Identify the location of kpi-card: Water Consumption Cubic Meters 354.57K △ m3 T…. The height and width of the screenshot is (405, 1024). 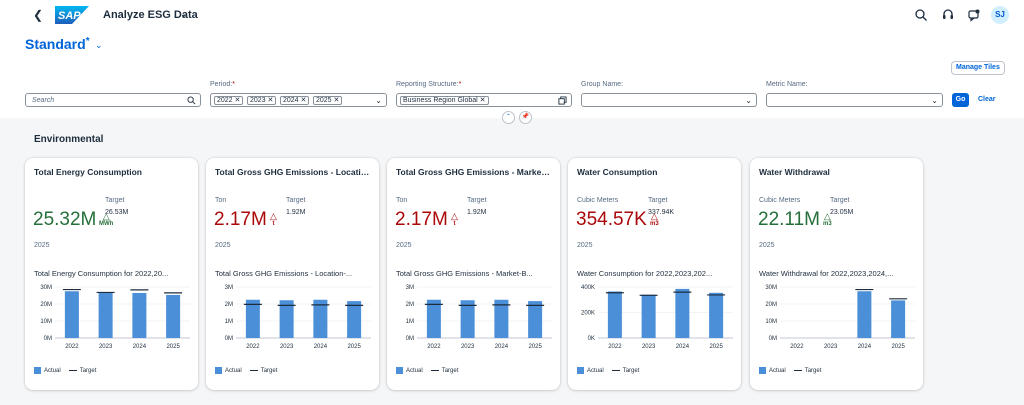
(654, 274).